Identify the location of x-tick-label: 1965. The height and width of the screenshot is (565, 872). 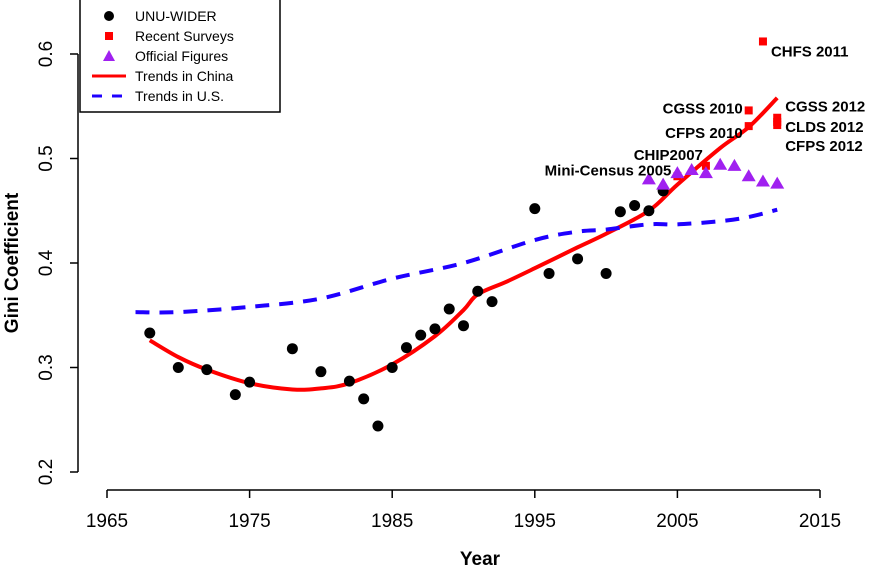
(107, 521).